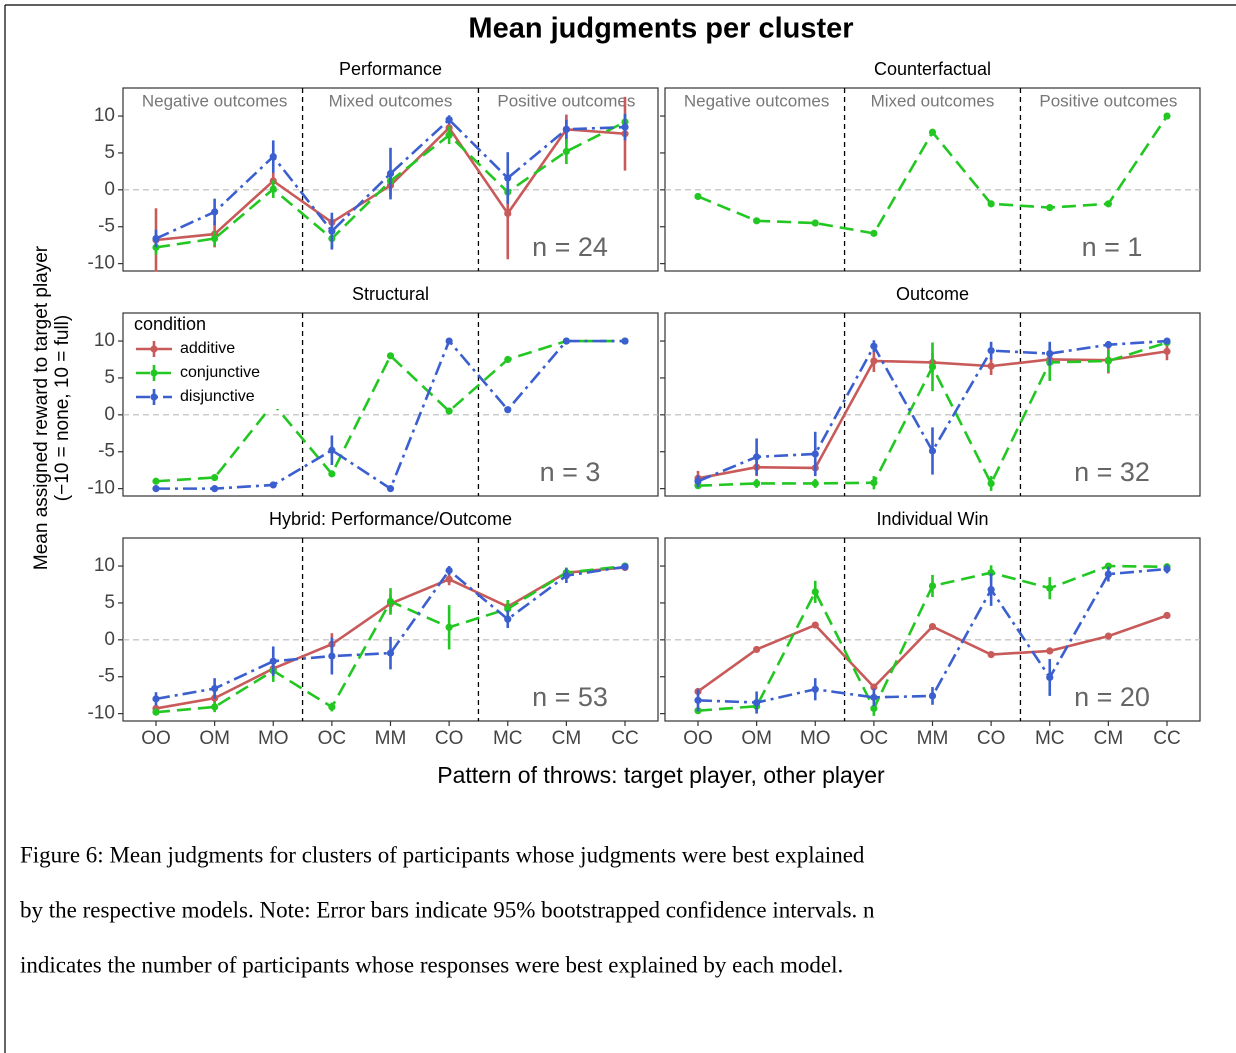  Describe the element at coordinates (932, 519) in the screenshot. I see `panel-title: Individual Win` at that location.